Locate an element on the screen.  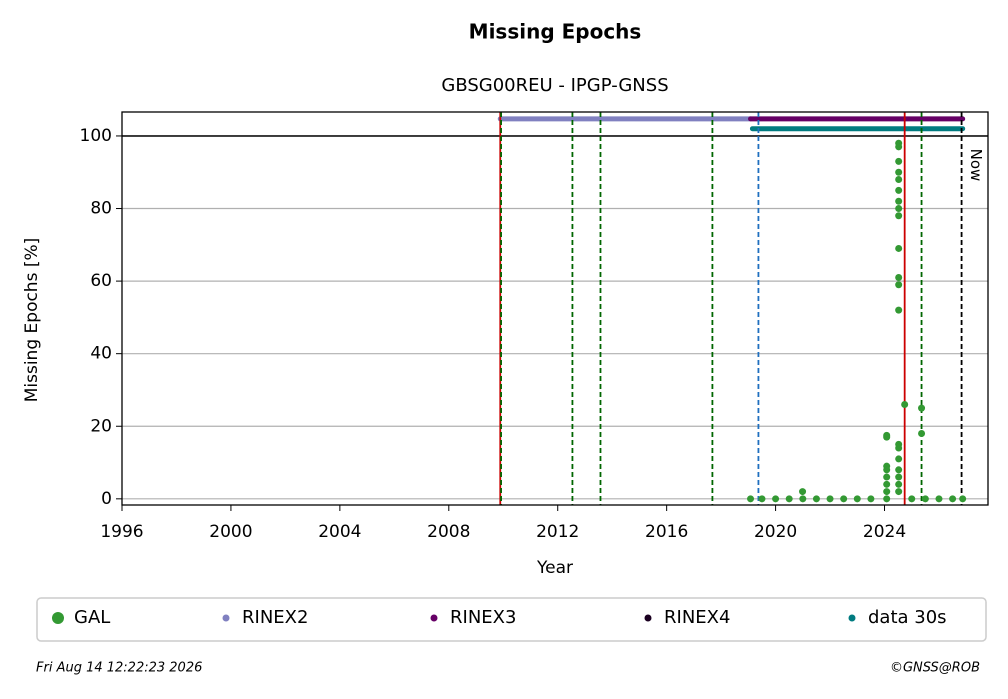
x-axis-label: Year is located at coordinates (554, 568).